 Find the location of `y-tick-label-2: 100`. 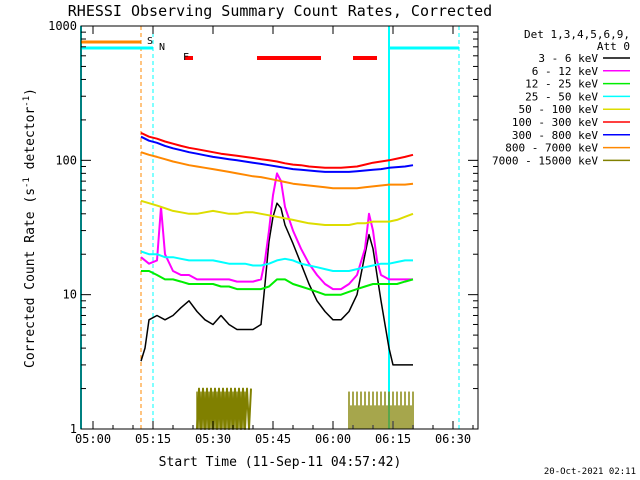

y-tick-label-2: 100 is located at coordinates (66, 160).